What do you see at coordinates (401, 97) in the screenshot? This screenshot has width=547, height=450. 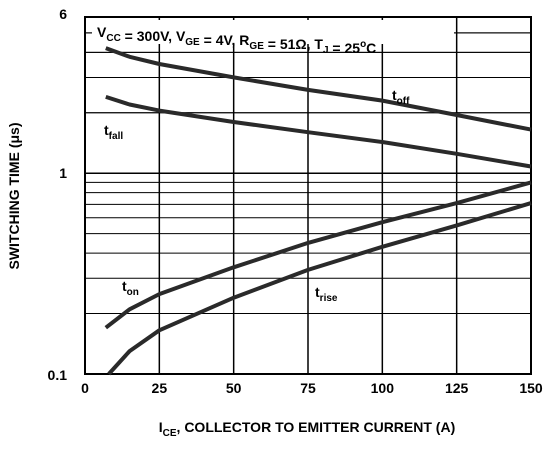 I see `series-label-t-off: toff` at bounding box center [401, 97].